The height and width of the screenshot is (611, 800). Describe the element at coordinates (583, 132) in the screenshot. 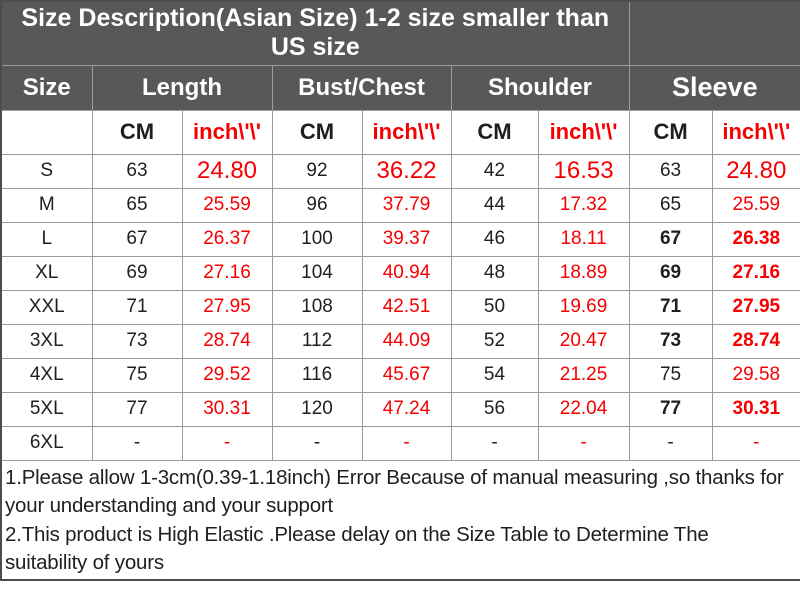

I see `unit-header-shoulder-inch: inch\'\'` at that location.